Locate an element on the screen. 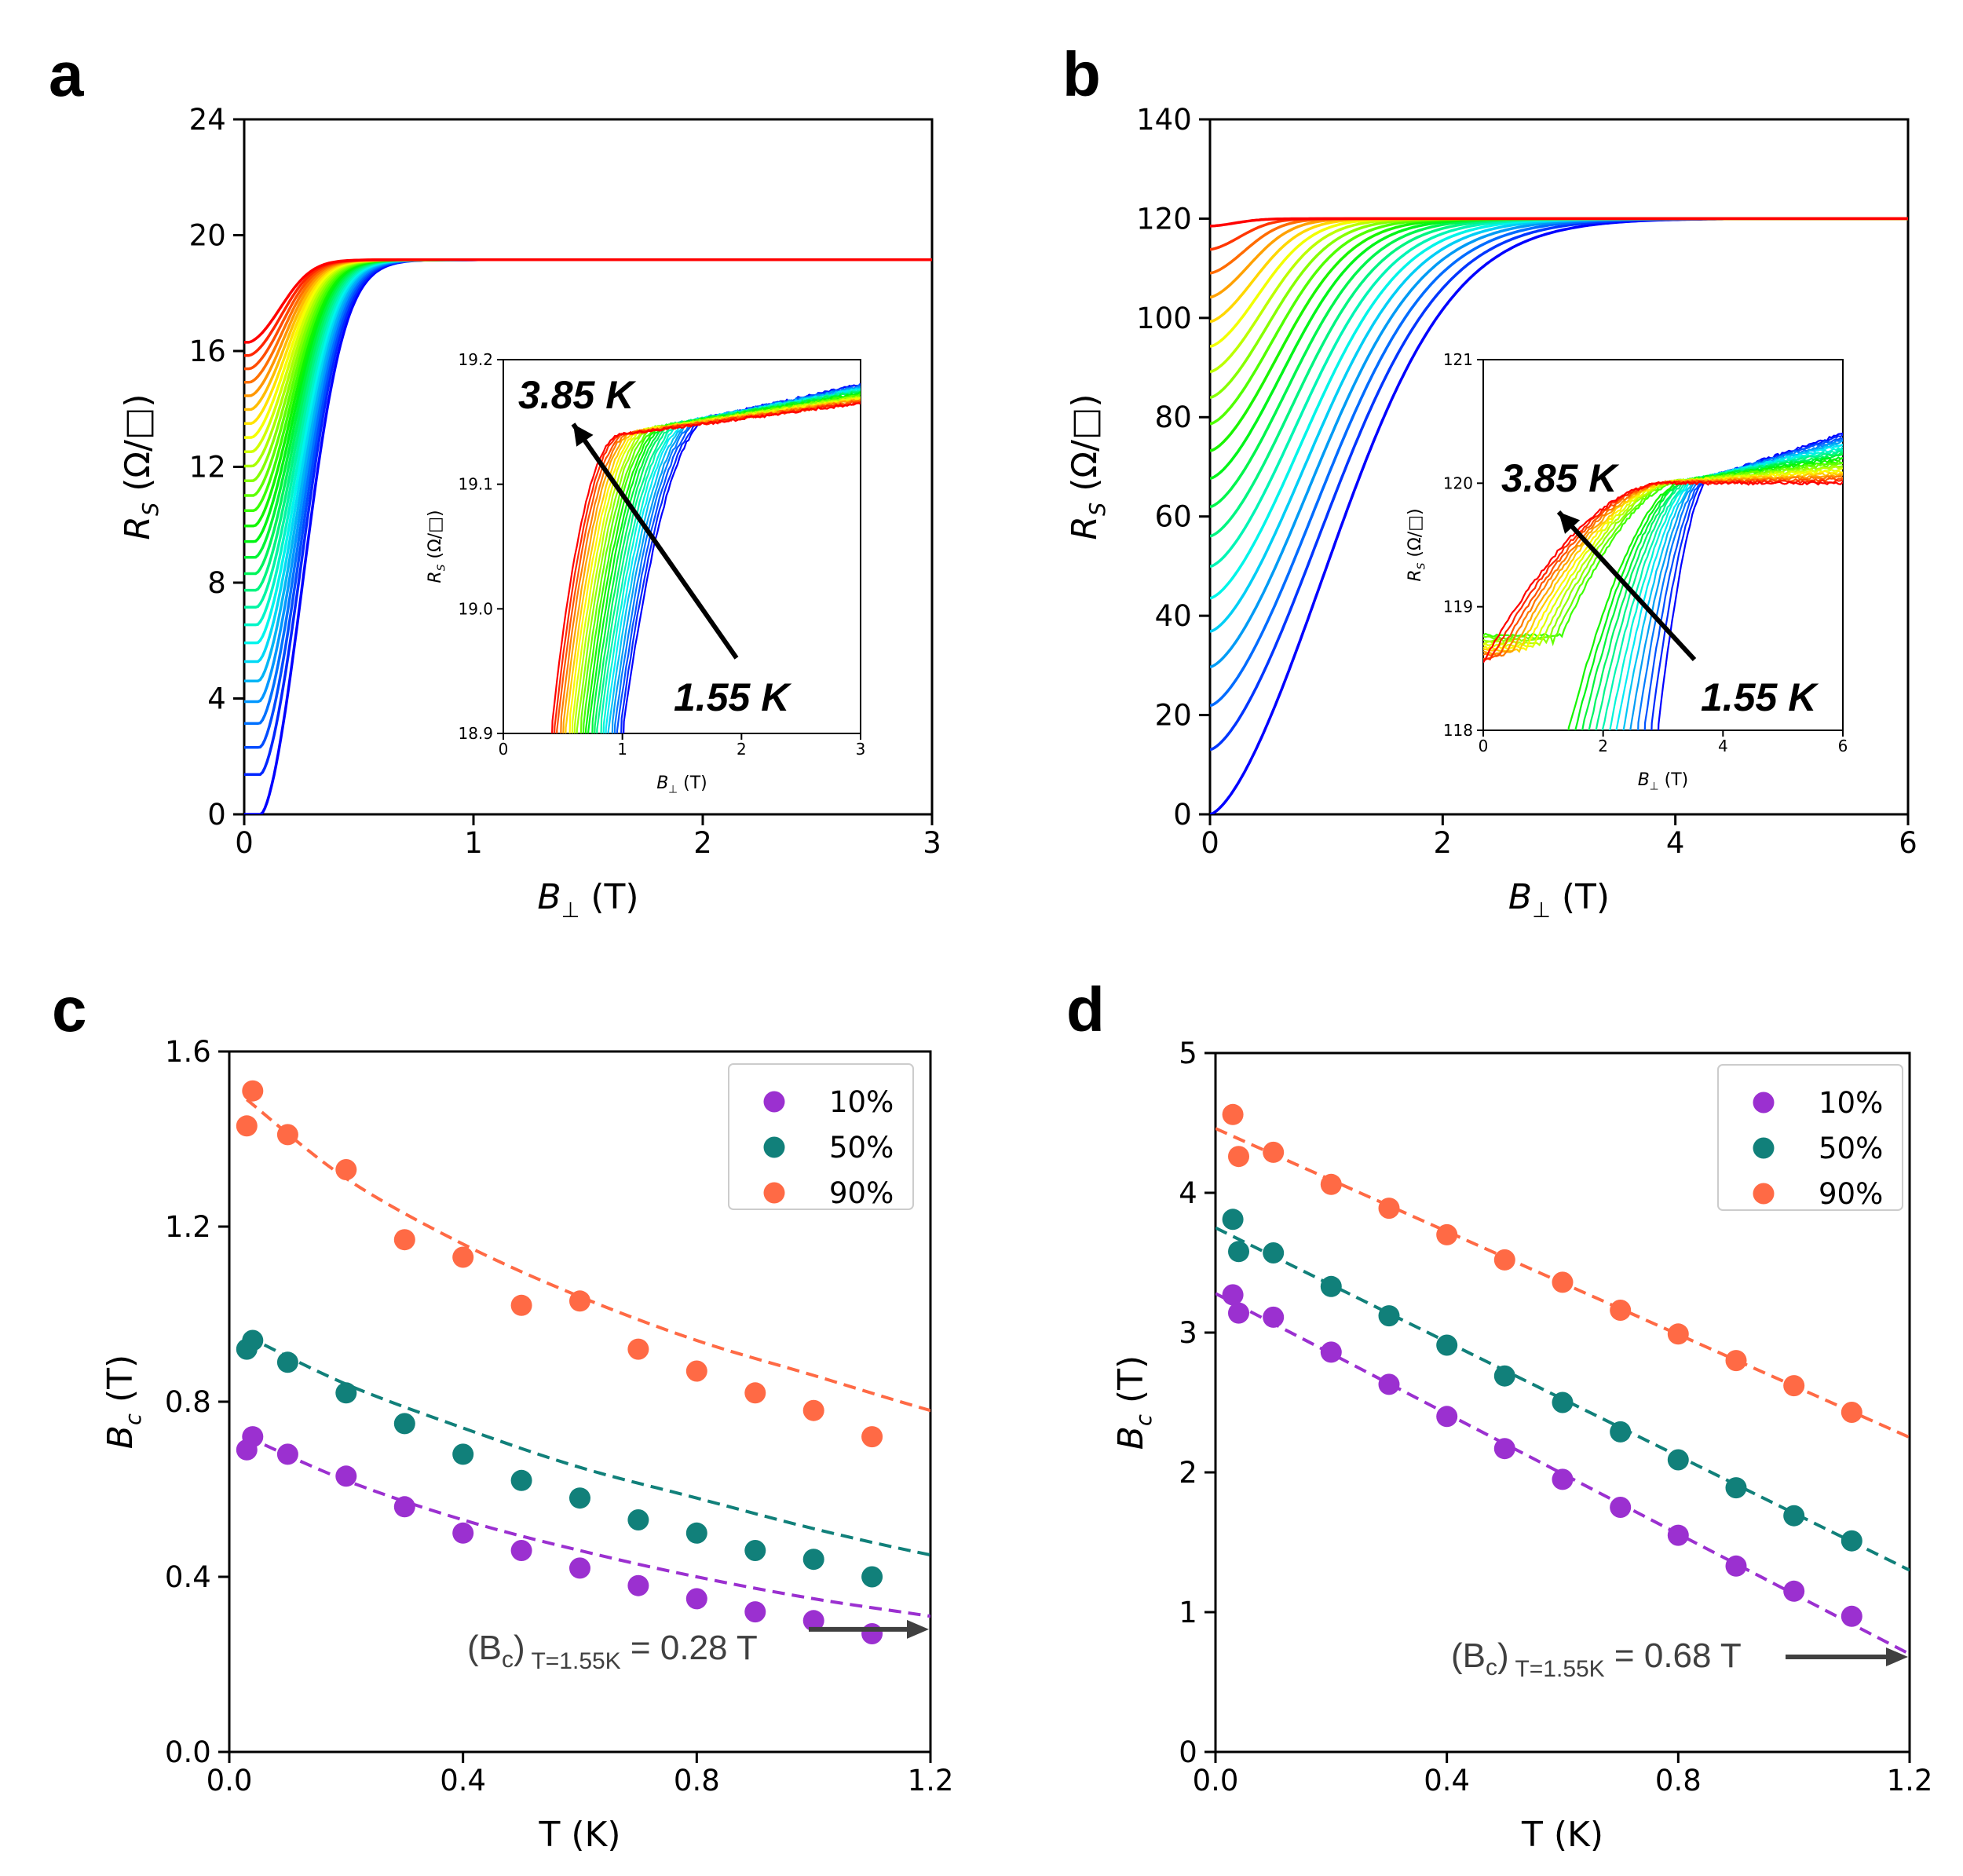 The width and height of the screenshot is (1963, 1876). a-inset-y-tick-label: 19.2 is located at coordinates (476, 359).